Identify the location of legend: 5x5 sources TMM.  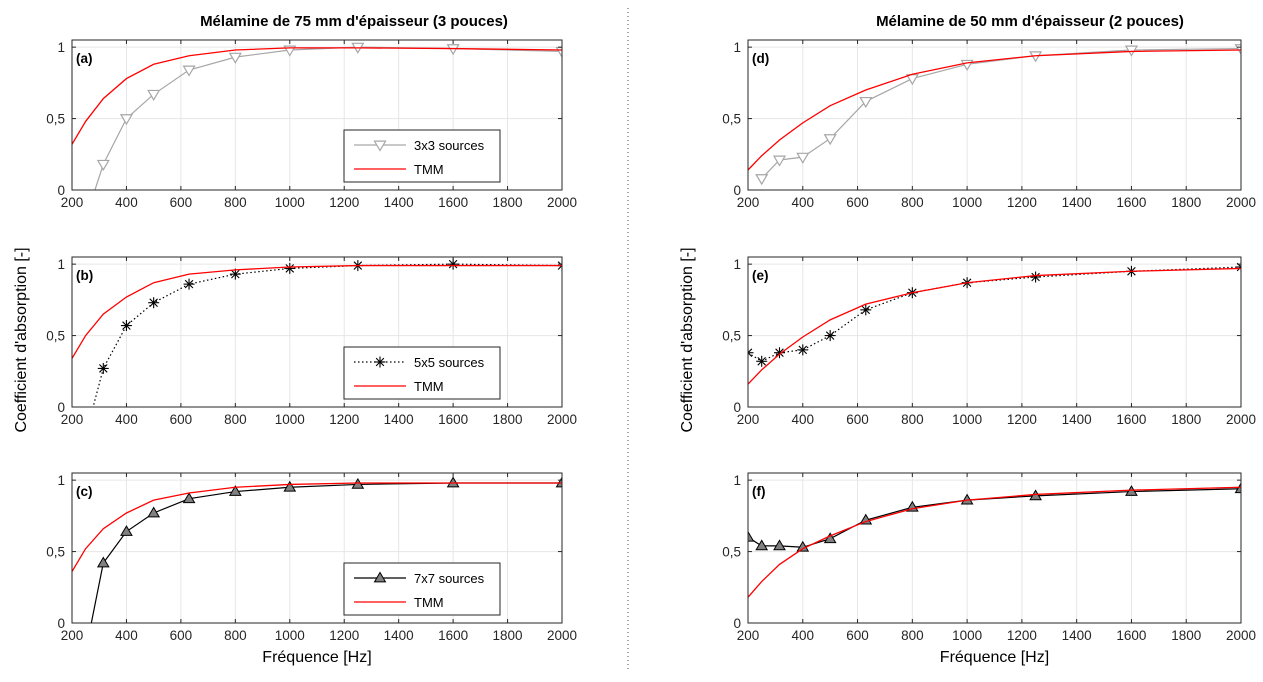
(422, 373).